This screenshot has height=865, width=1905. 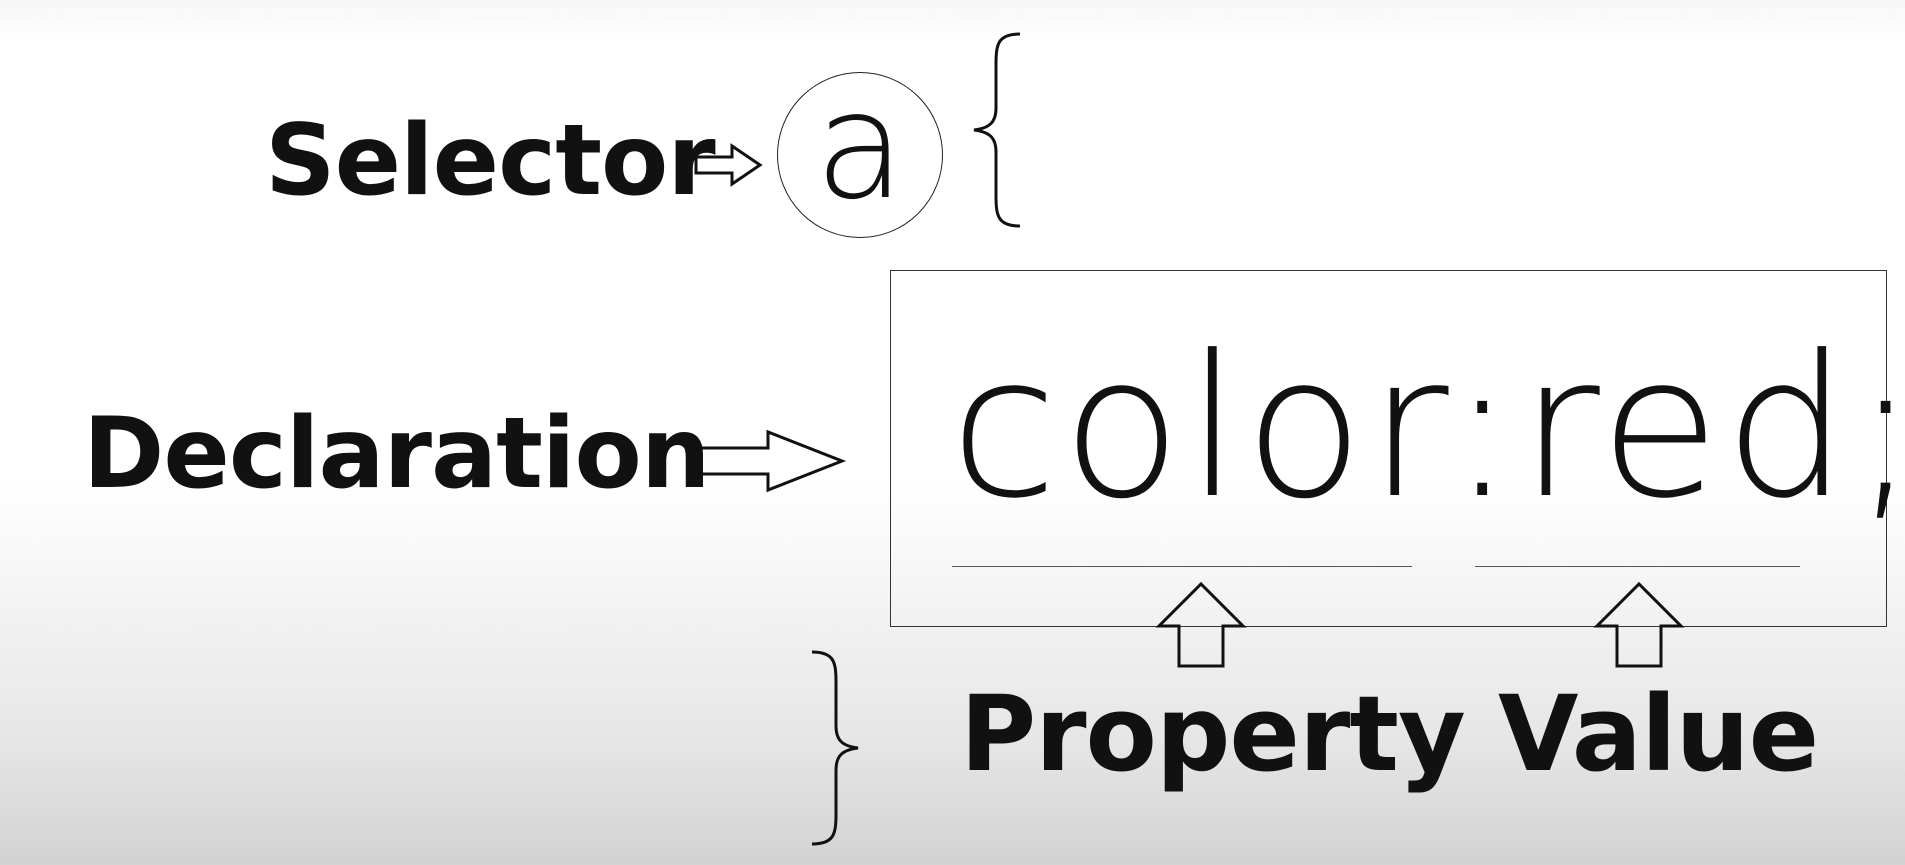 What do you see at coordinates (1658, 734) in the screenshot?
I see `value-label: Value` at bounding box center [1658, 734].